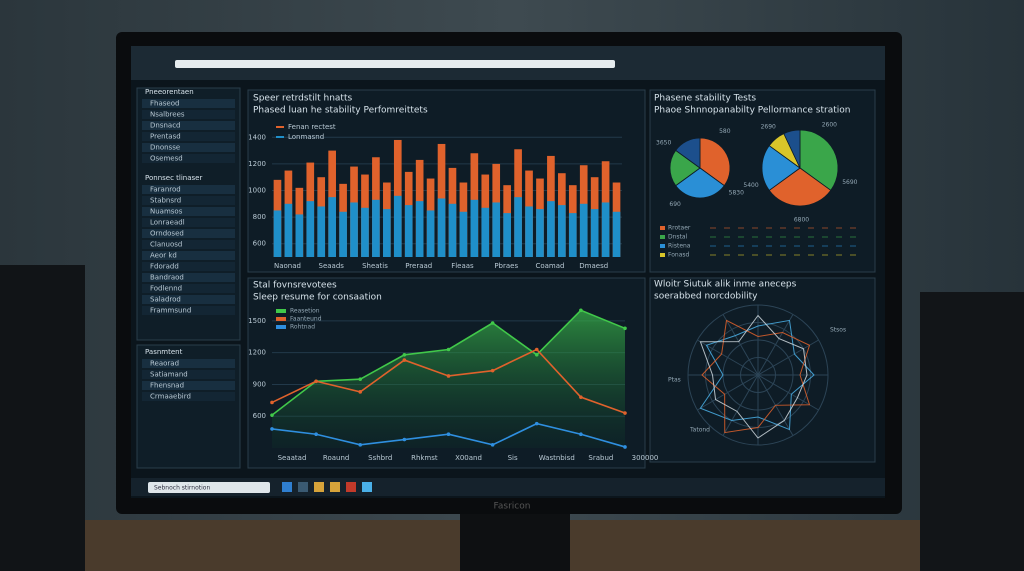 The height and width of the screenshot is (571, 1024). I want to click on x-tick-label: Dmaesd, so click(593, 266).